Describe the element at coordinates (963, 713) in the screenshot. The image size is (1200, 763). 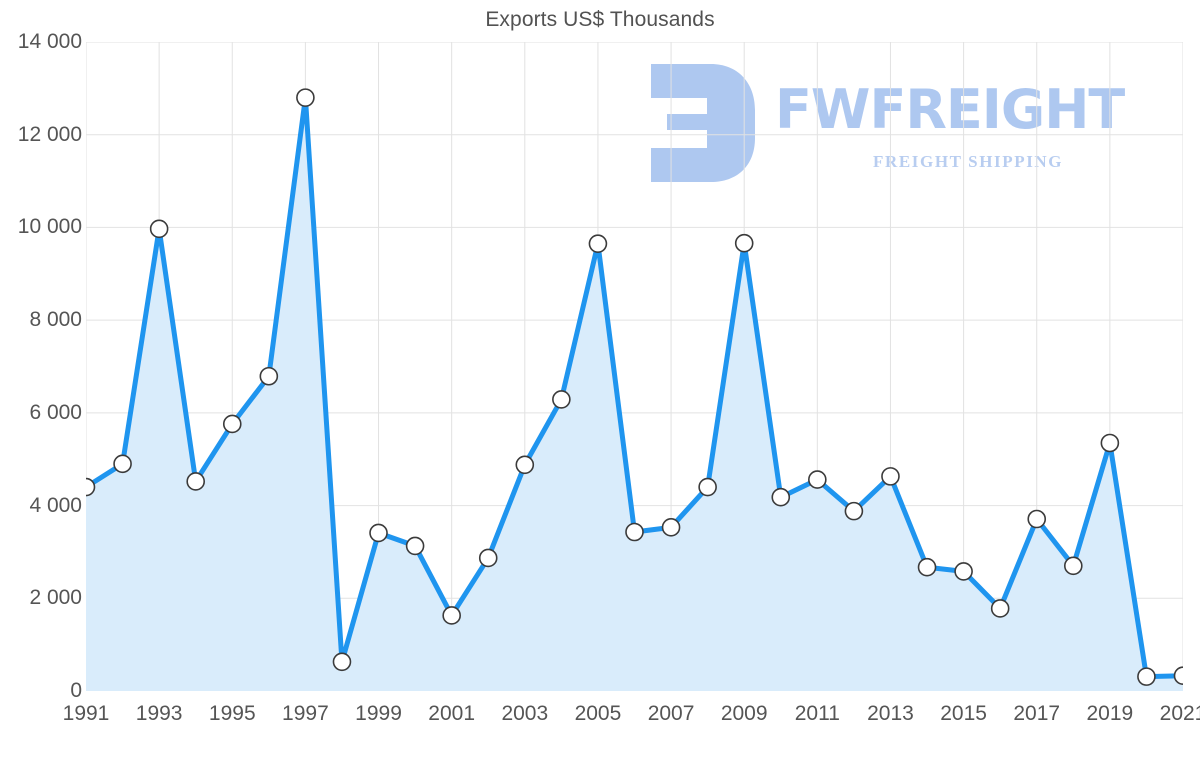
I see `x-axis-tick-label: 2015` at that location.